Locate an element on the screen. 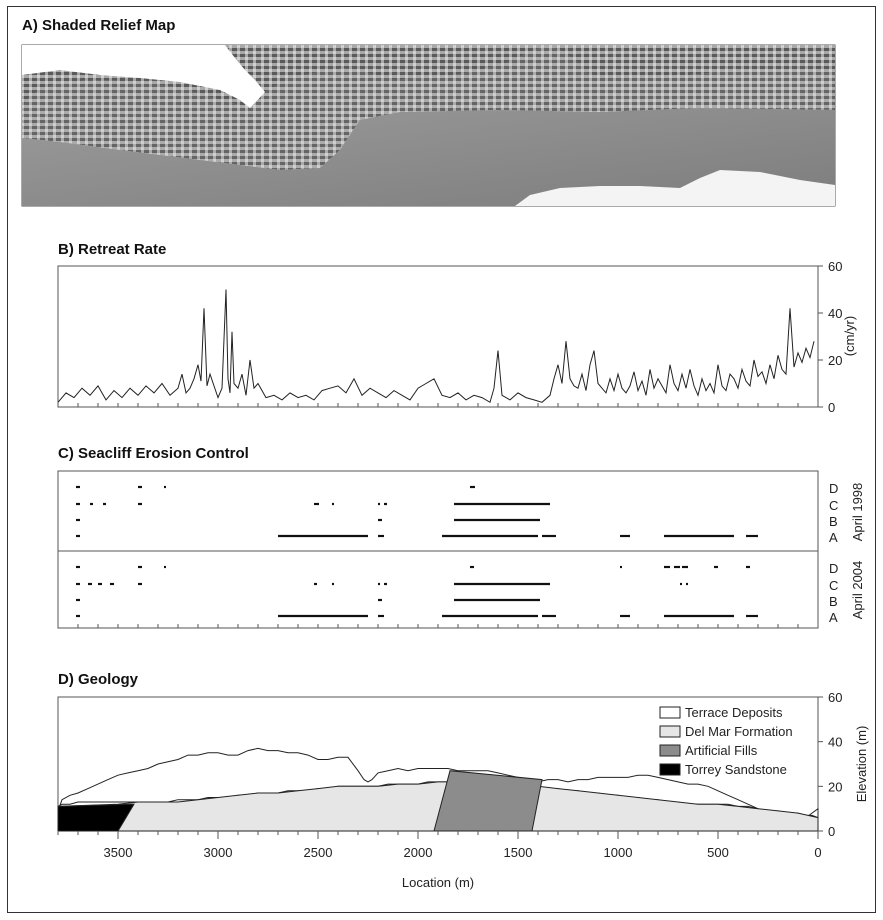 This screenshot has width=883, height=920. ocean is located at coordinates (428, 157).